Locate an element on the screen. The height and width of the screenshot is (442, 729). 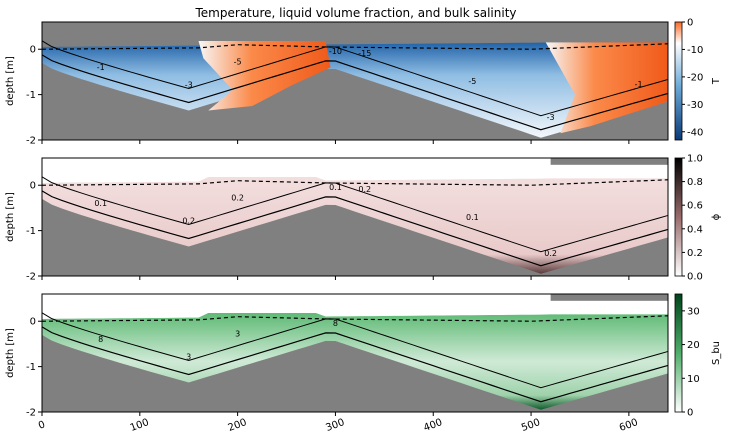
colorbar-label: S_bu is located at coordinates (716, 353).